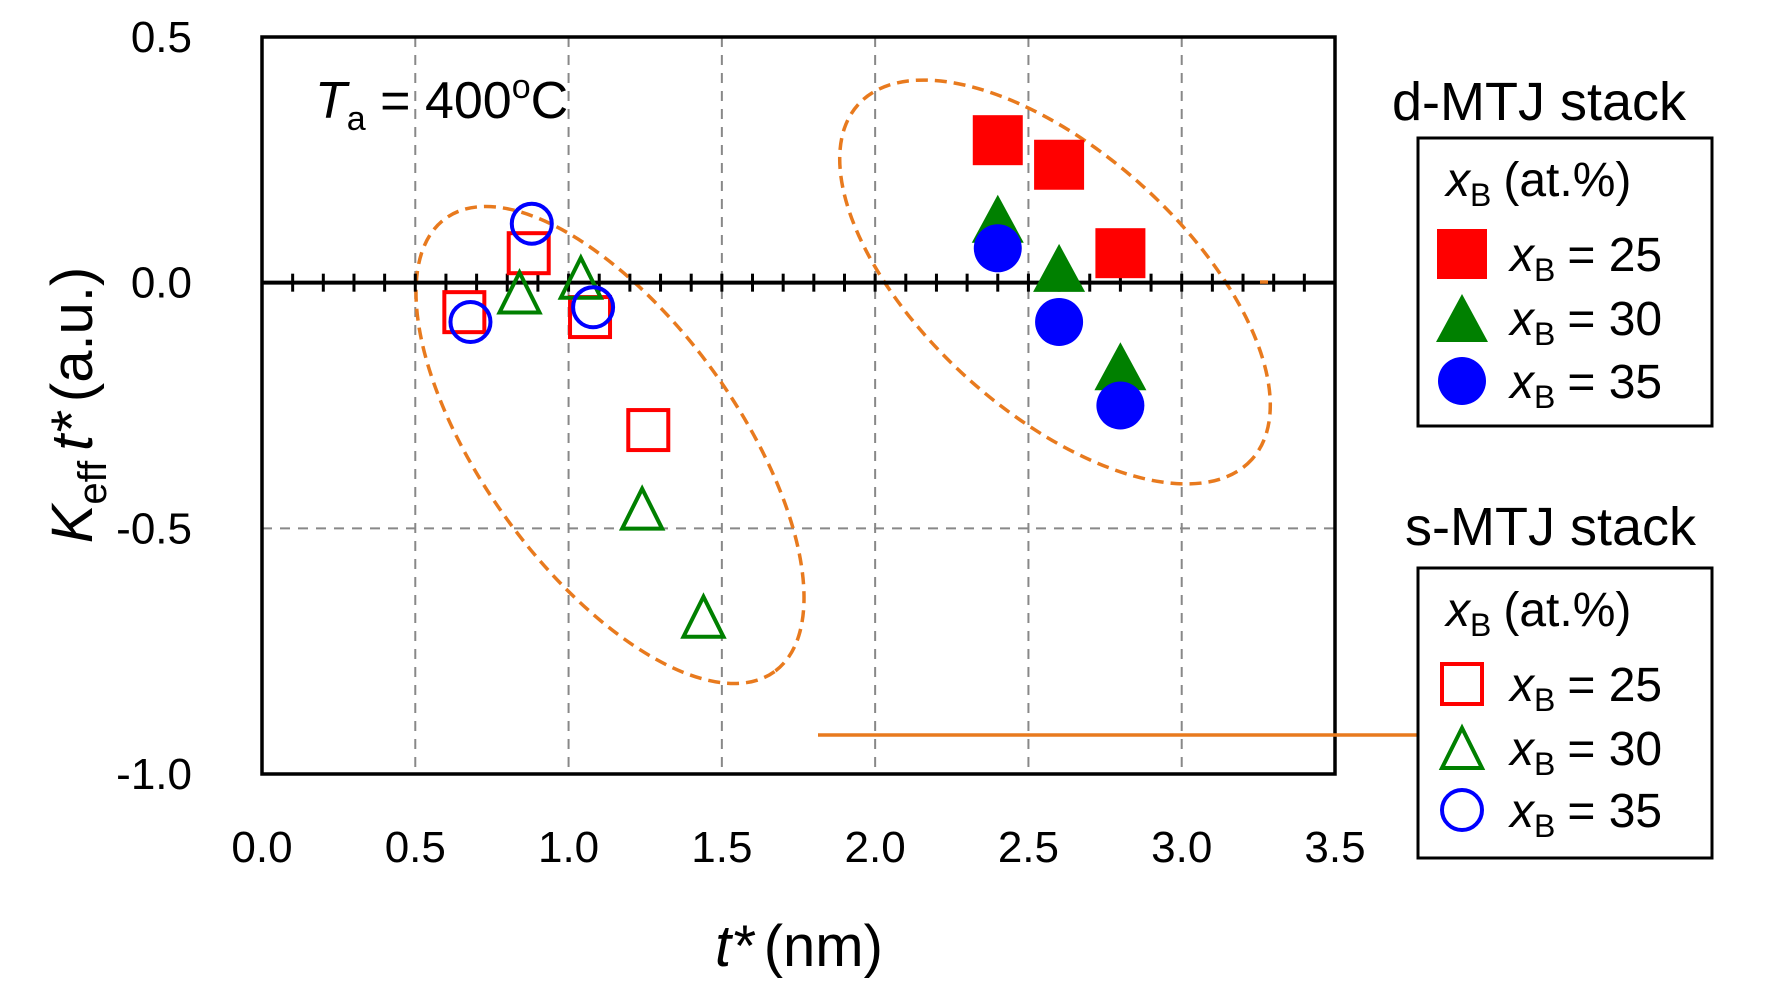 The height and width of the screenshot is (993, 1780). What do you see at coordinates (1537, 183) in the screenshot?
I see `legend-d-mtj-xb-title: xB (at.%)` at bounding box center [1537, 183].